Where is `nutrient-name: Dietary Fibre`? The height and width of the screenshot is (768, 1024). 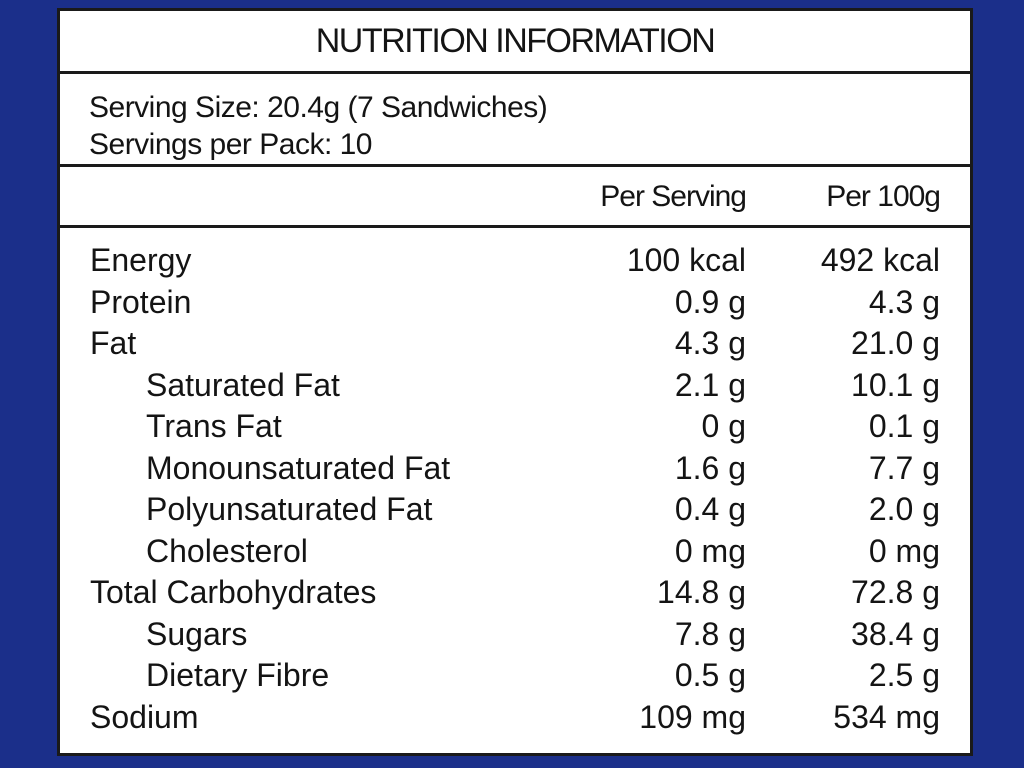 nutrient-name: Dietary Fibre is located at coordinates (238, 675).